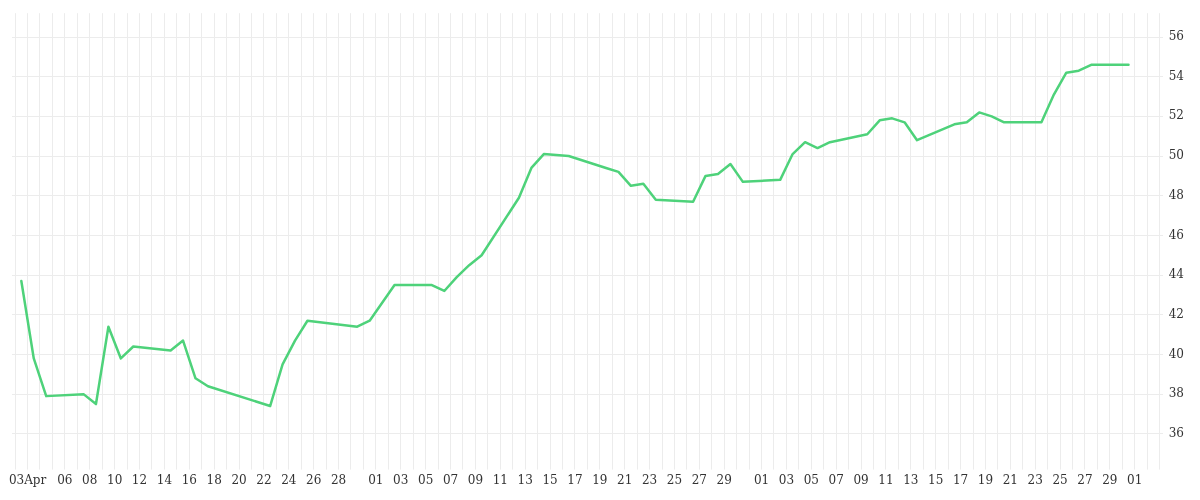  Describe the element at coordinates (1176, 313) in the screenshot. I see `y-tick-label: 42` at that location.